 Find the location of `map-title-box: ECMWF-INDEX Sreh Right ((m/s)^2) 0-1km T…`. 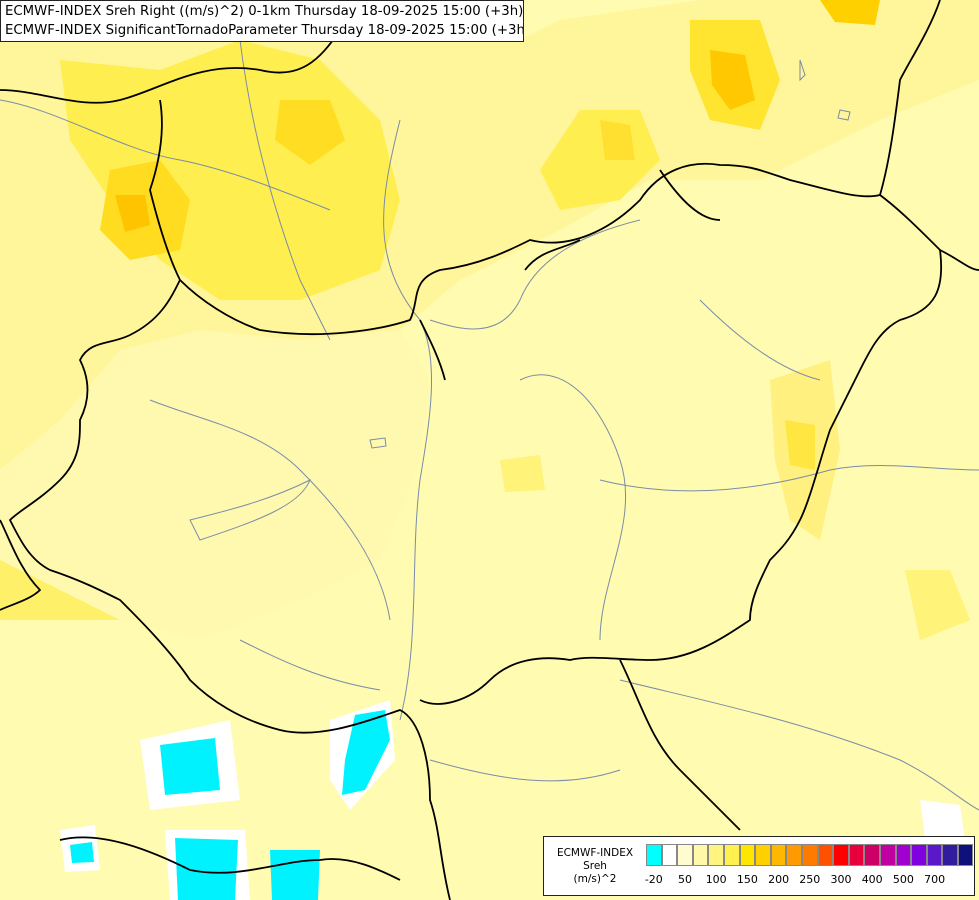

map-title-box: ECMWF-INDEX Sreh Right ((m/s)^2) 0-1km T… is located at coordinates (262, 21).